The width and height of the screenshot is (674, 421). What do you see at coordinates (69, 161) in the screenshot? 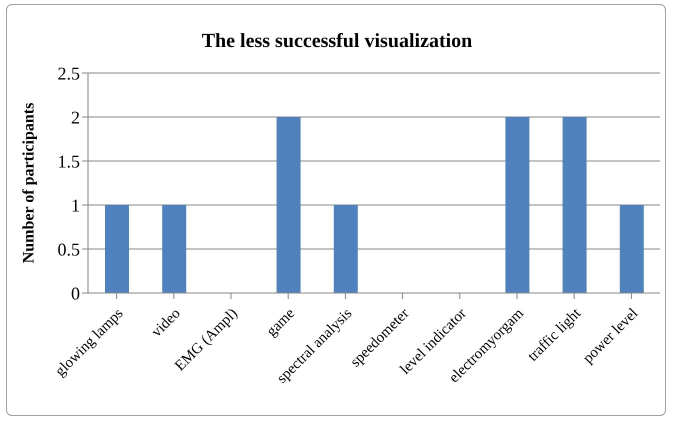
I see `y-tick-label: 1.5` at bounding box center [69, 161].